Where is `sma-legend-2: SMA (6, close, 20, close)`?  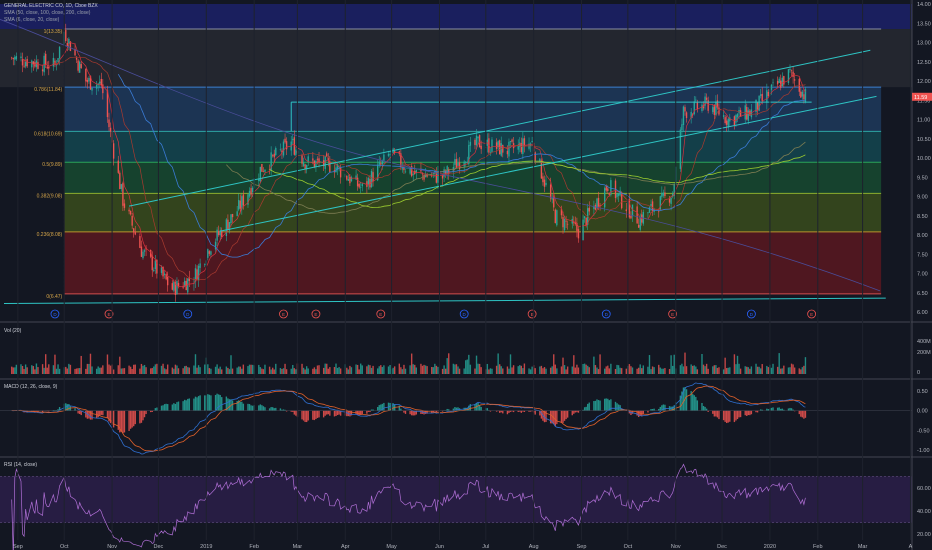
sma-legend-2: SMA (6, close, 20, close) is located at coordinates (32, 20).